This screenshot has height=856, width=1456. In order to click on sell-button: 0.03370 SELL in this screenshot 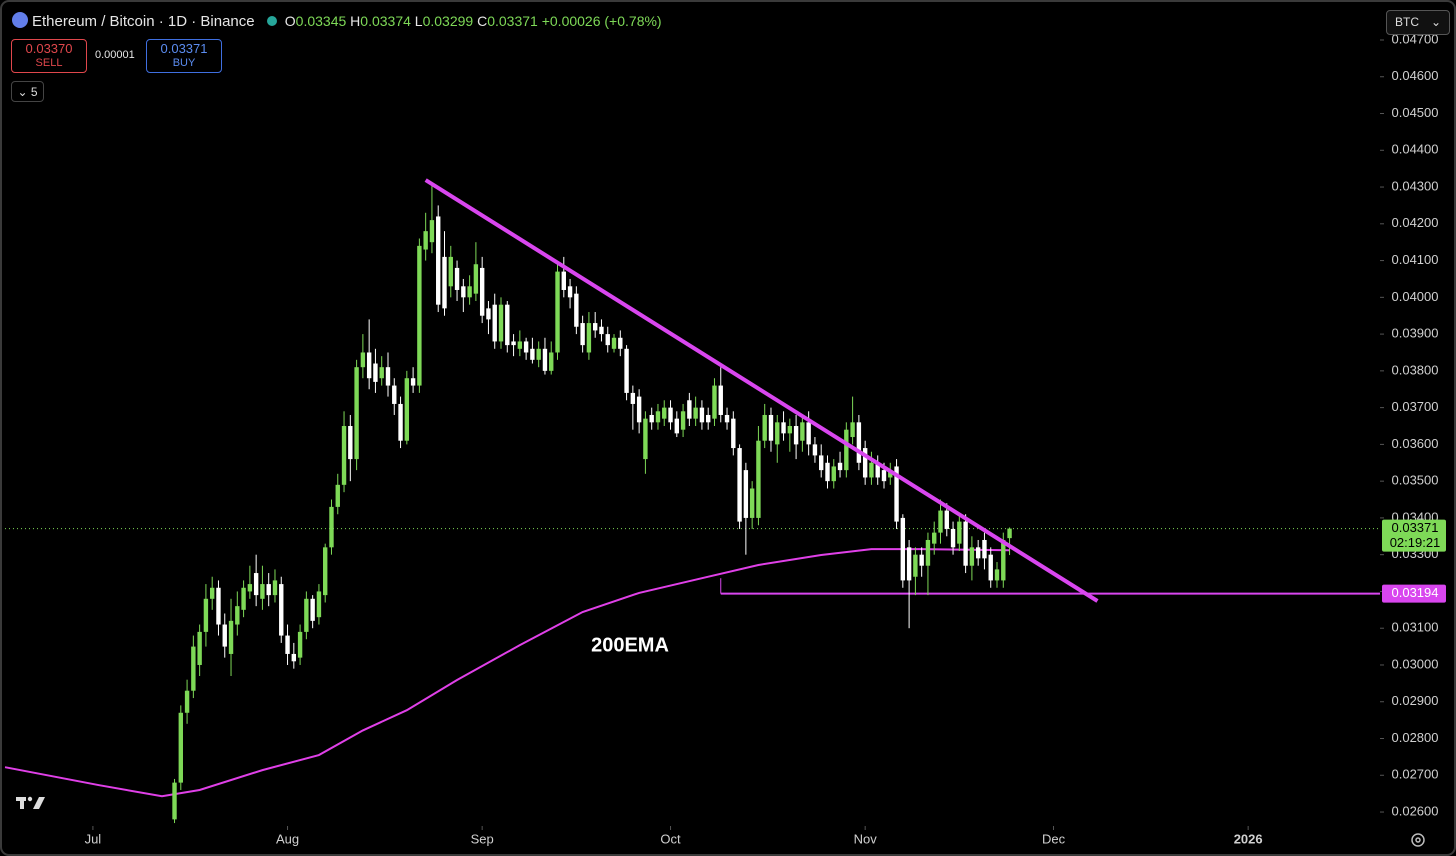, I will do `click(49, 56)`.